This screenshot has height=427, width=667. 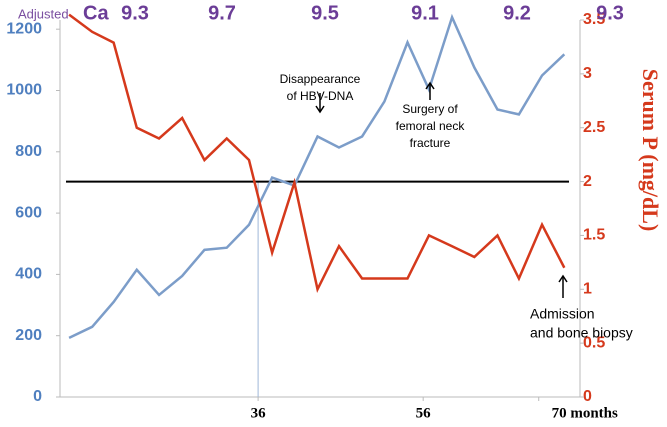 What do you see at coordinates (28, 212) in the screenshot?
I see `y-tick-label: 600` at bounding box center [28, 212].